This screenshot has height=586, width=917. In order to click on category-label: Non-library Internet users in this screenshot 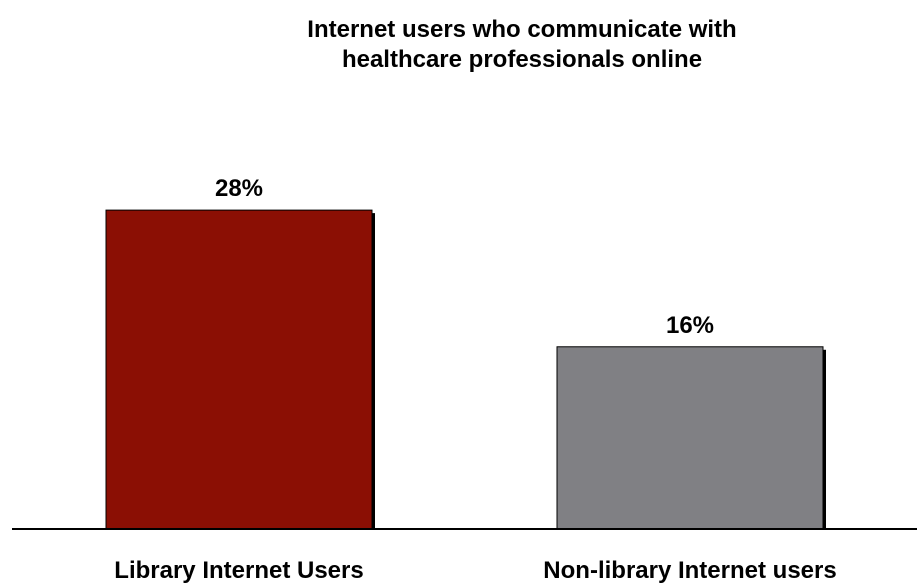, I will do `click(689, 570)`.